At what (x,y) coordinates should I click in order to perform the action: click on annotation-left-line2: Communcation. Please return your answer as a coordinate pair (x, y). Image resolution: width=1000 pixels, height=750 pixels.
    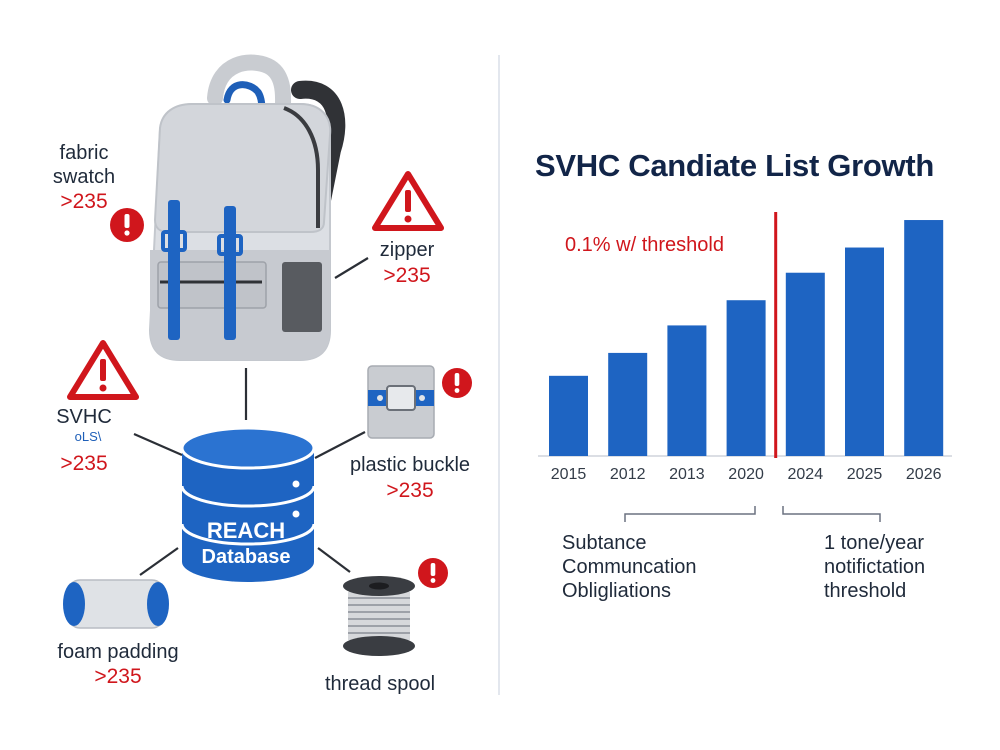
    Looking at the image, I should click on (629, 567).